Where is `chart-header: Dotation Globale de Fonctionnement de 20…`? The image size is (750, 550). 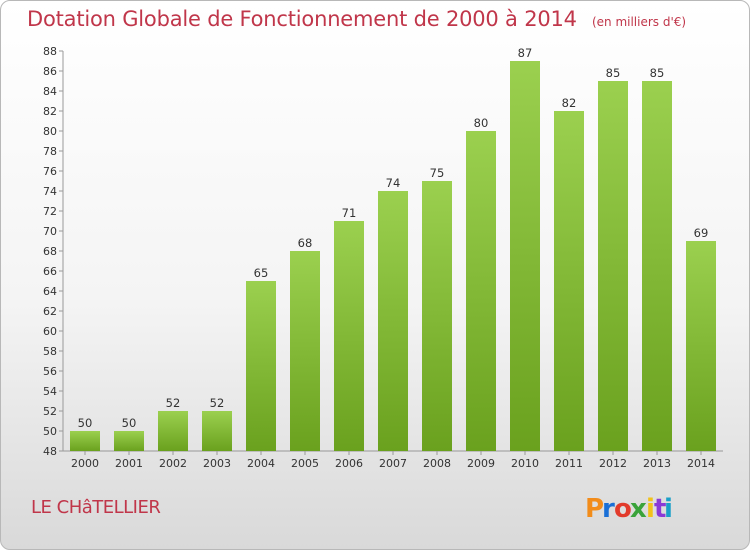 chart-header: Dotation Globale de Fonctionnement de 20… is located at coordinates (356, 19).